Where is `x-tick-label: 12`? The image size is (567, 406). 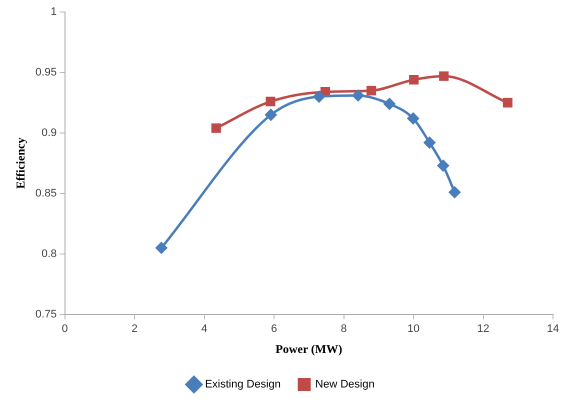
x-tick-label: 12 is located at coordinates (483, 329).